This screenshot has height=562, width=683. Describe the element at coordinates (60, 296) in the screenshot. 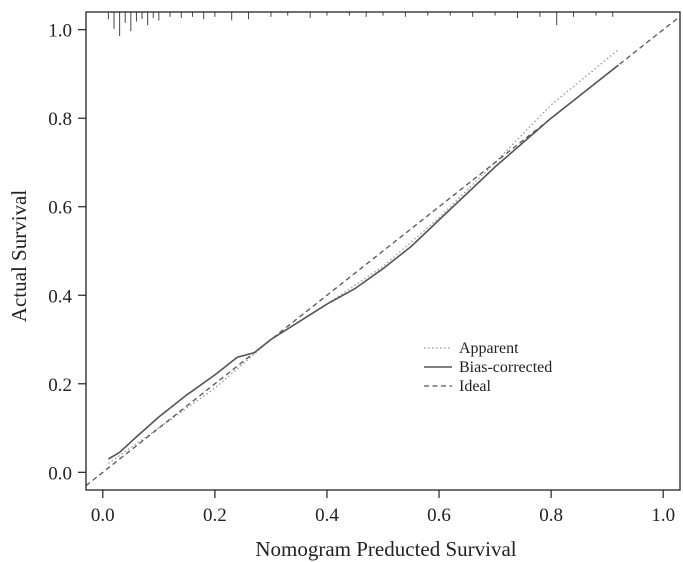

I see `y-tick-label: 0.4` at that location.